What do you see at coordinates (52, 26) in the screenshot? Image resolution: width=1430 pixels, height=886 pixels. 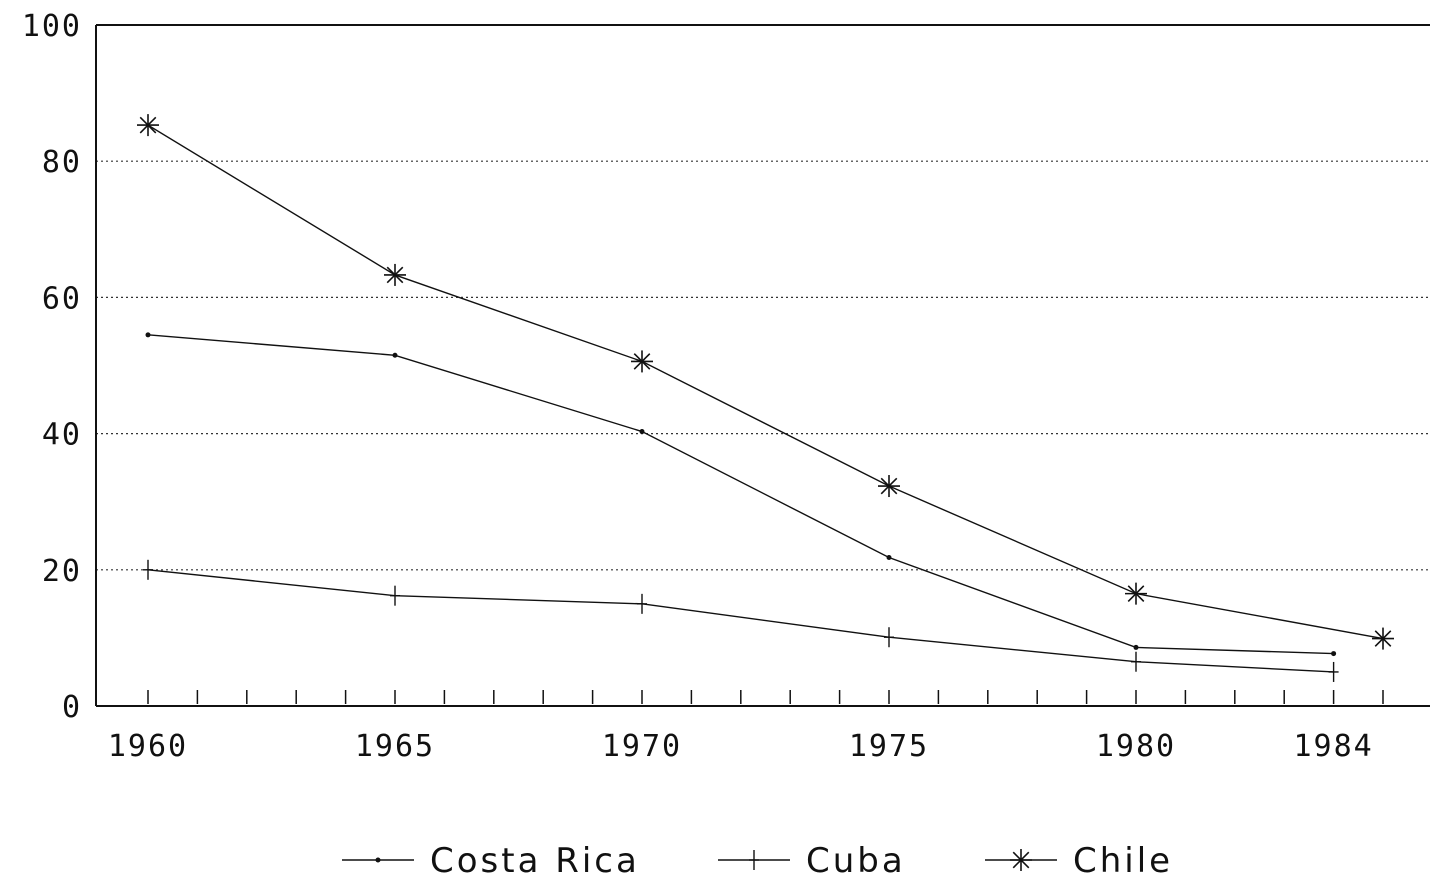 I see `y-tick-label-100: 100` at bounding box center [52, 26].